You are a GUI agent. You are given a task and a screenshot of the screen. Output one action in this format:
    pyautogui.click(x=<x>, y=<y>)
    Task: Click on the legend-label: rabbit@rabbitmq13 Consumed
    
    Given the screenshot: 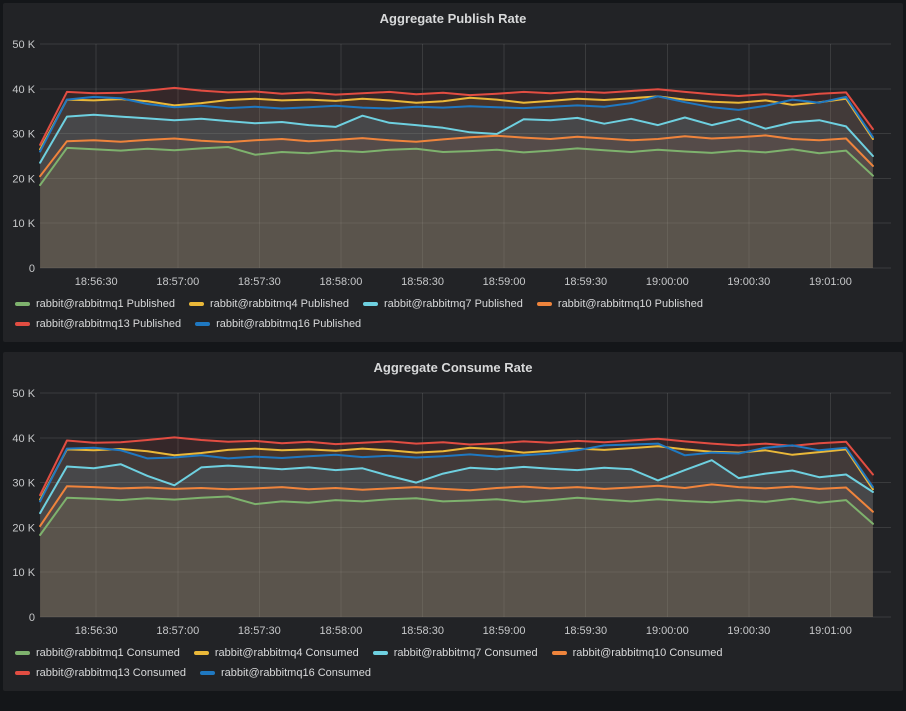 What is the action you would take?
    pyautogui.click(x=111, y=673)
    